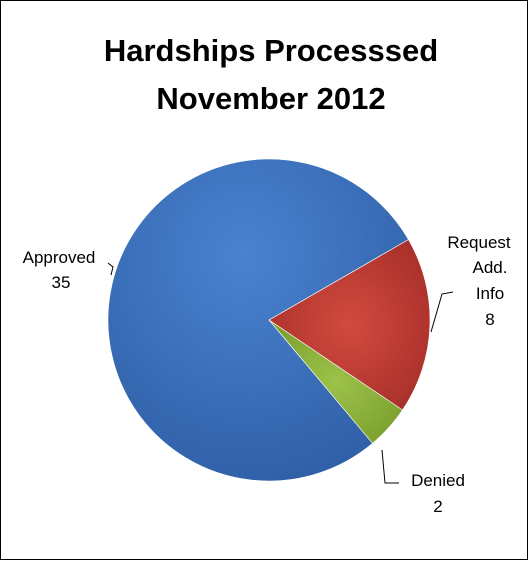  Describe the element at coordinates (479, 242) in the screenshot. I see `slice-label-request-line-1: Request` at that location.